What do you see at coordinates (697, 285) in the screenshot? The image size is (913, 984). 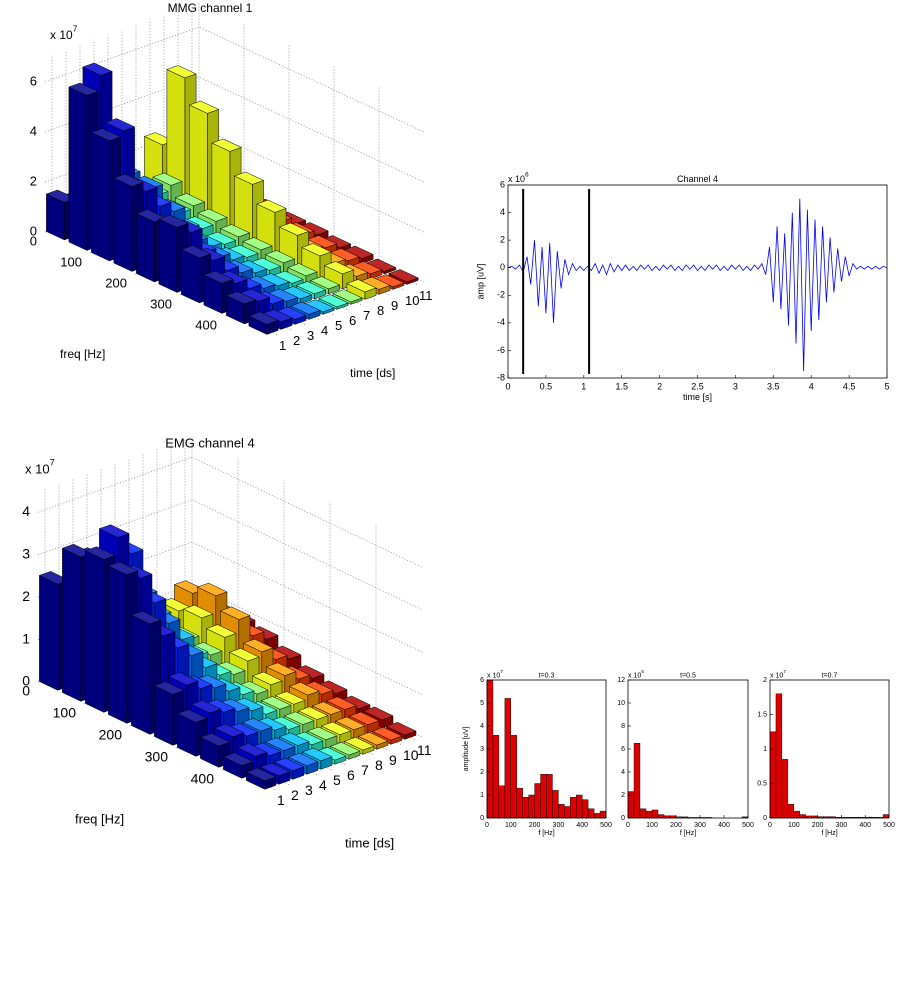 I see `signal-line` at bounding box center [697, 285].